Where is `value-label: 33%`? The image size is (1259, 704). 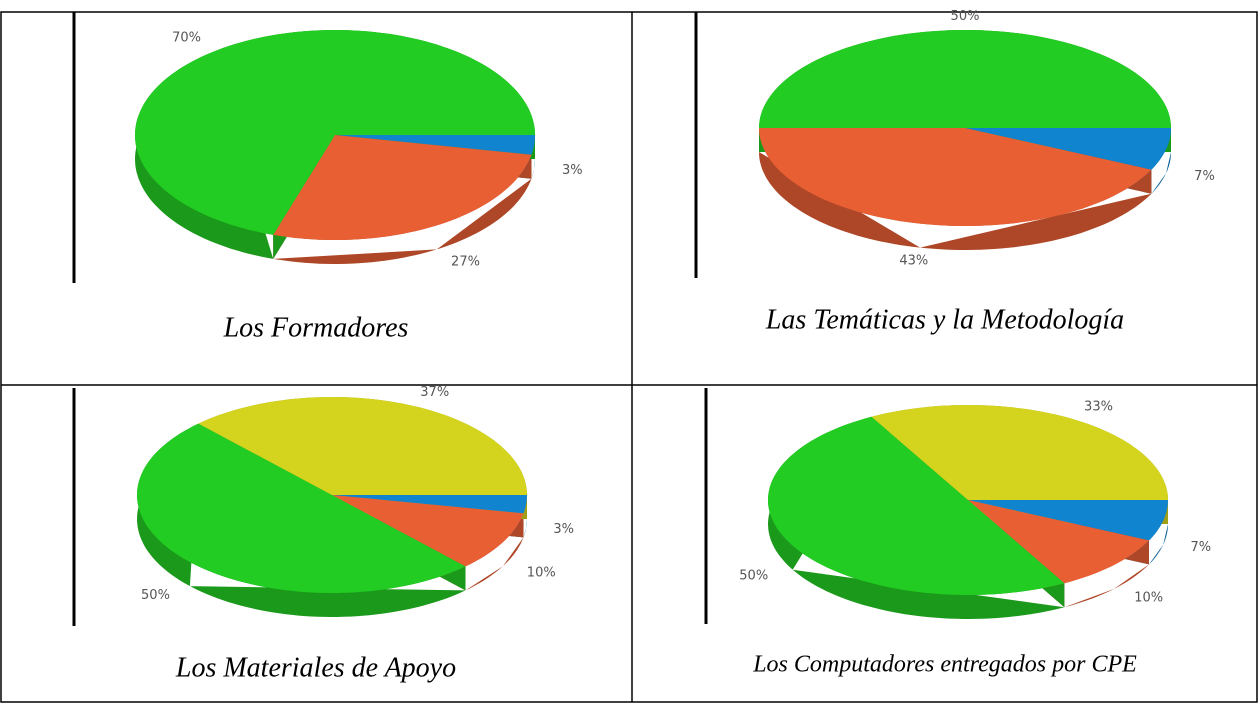 value-label: 33% is located at coordinates (1098, 406).